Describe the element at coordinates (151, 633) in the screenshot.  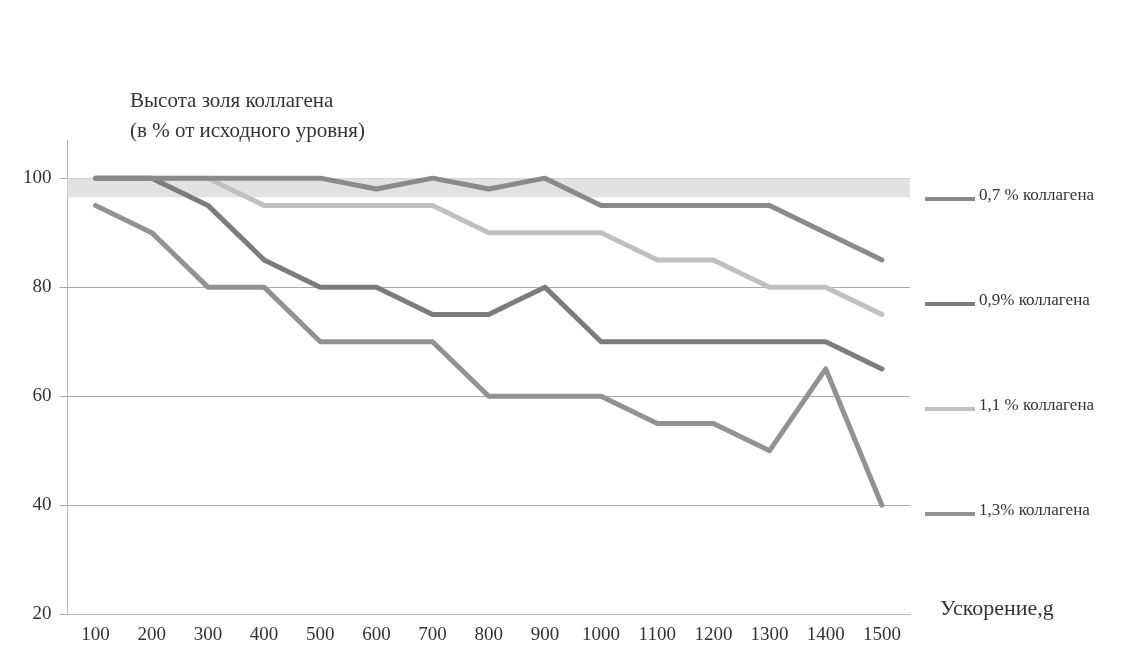
I see `x-tick-label: 200` at that location.